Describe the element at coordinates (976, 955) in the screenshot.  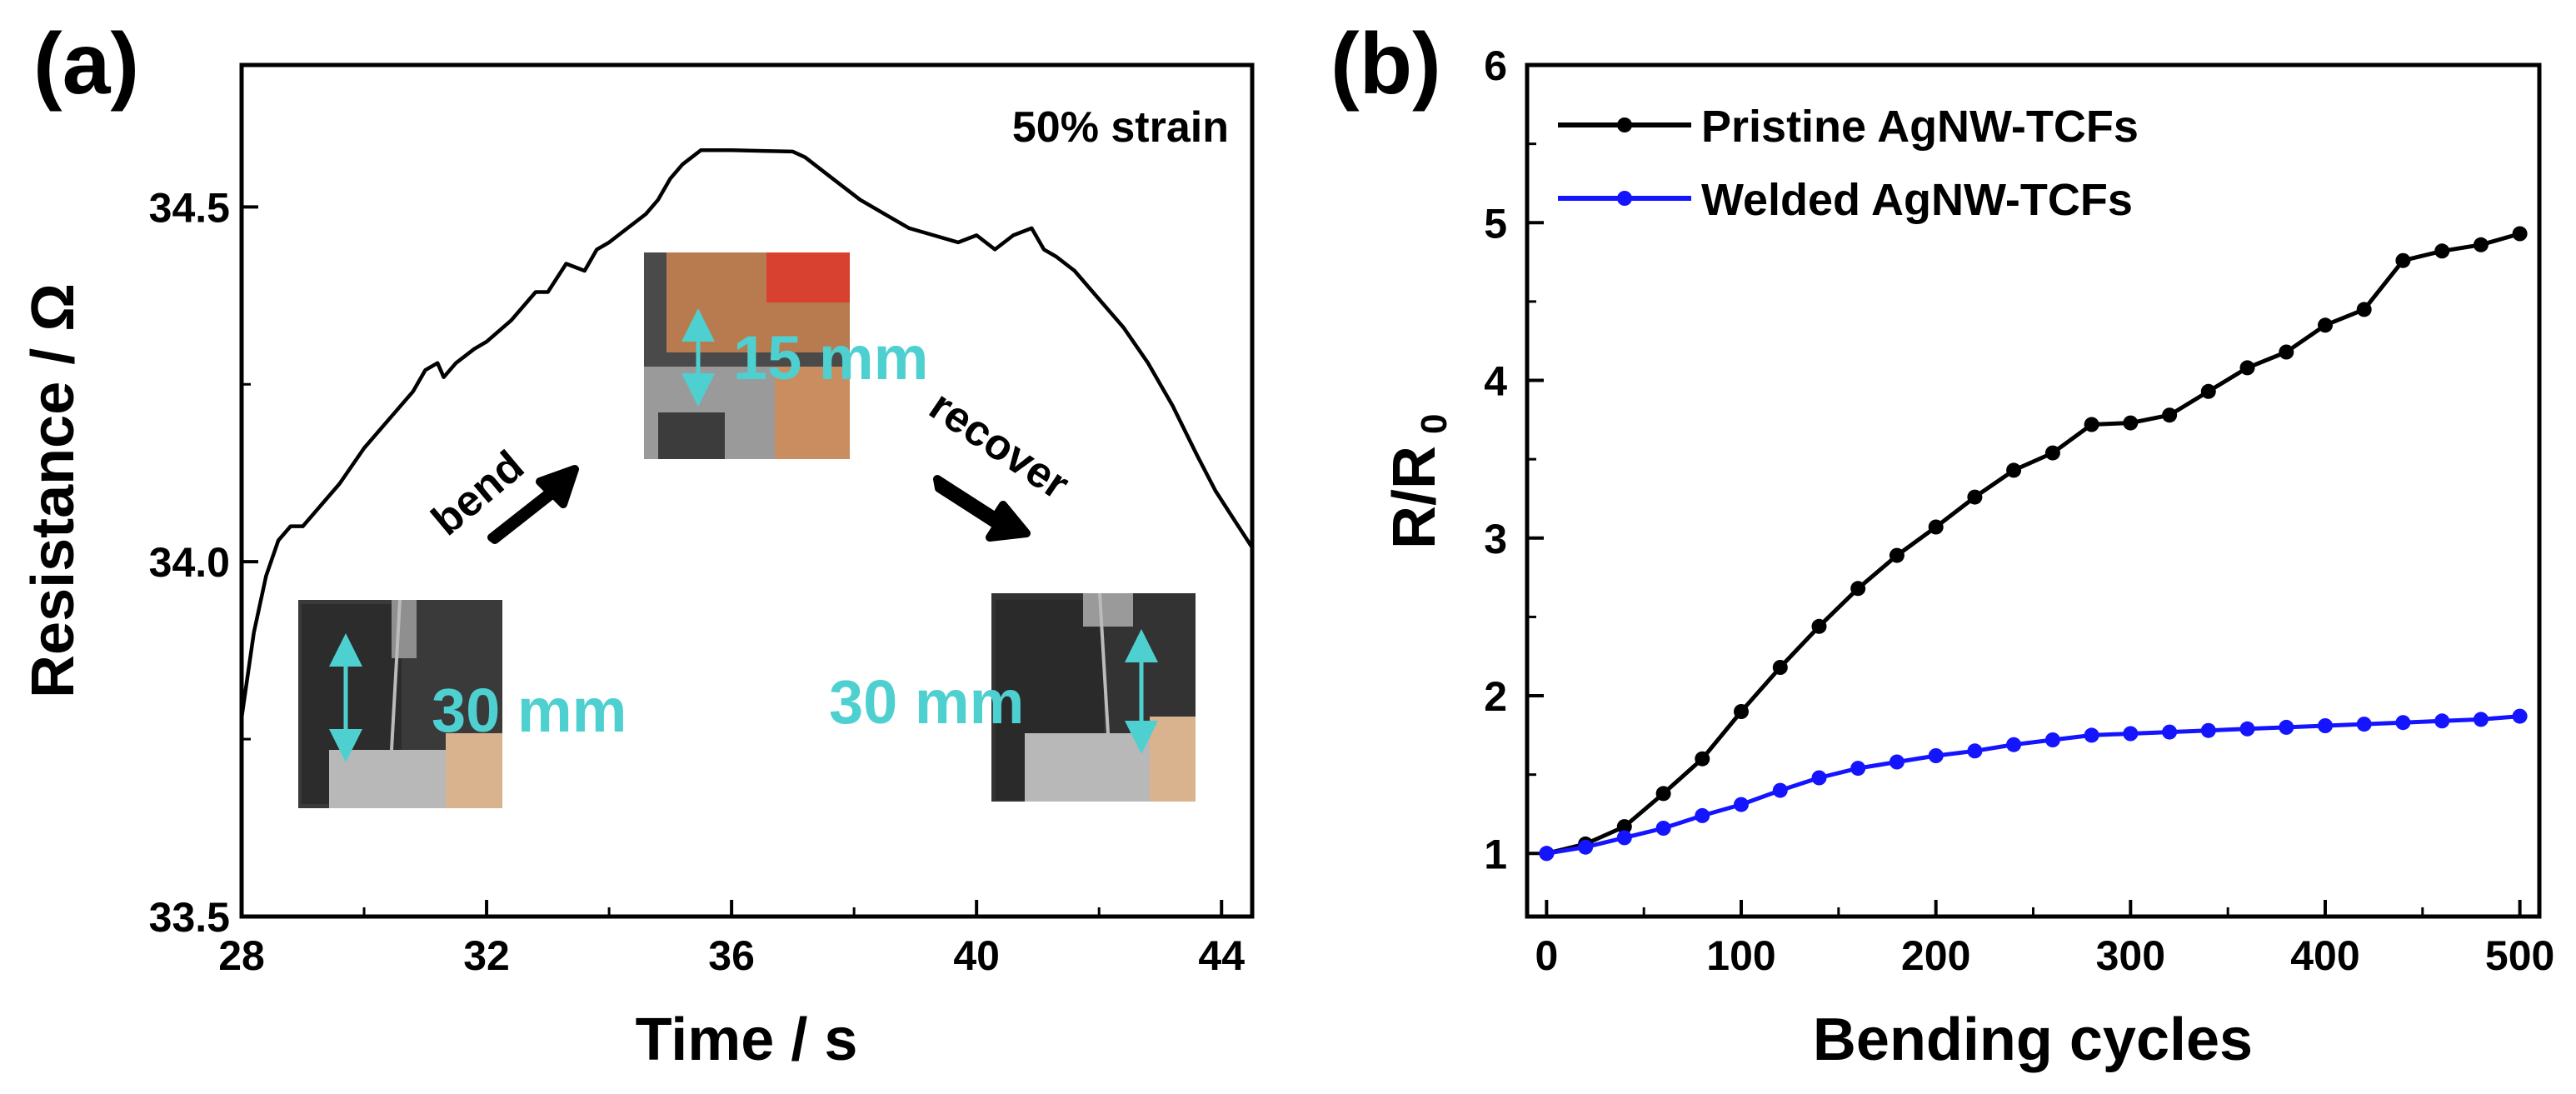
I see `panel-a-x-tick-label: 40` at that location.